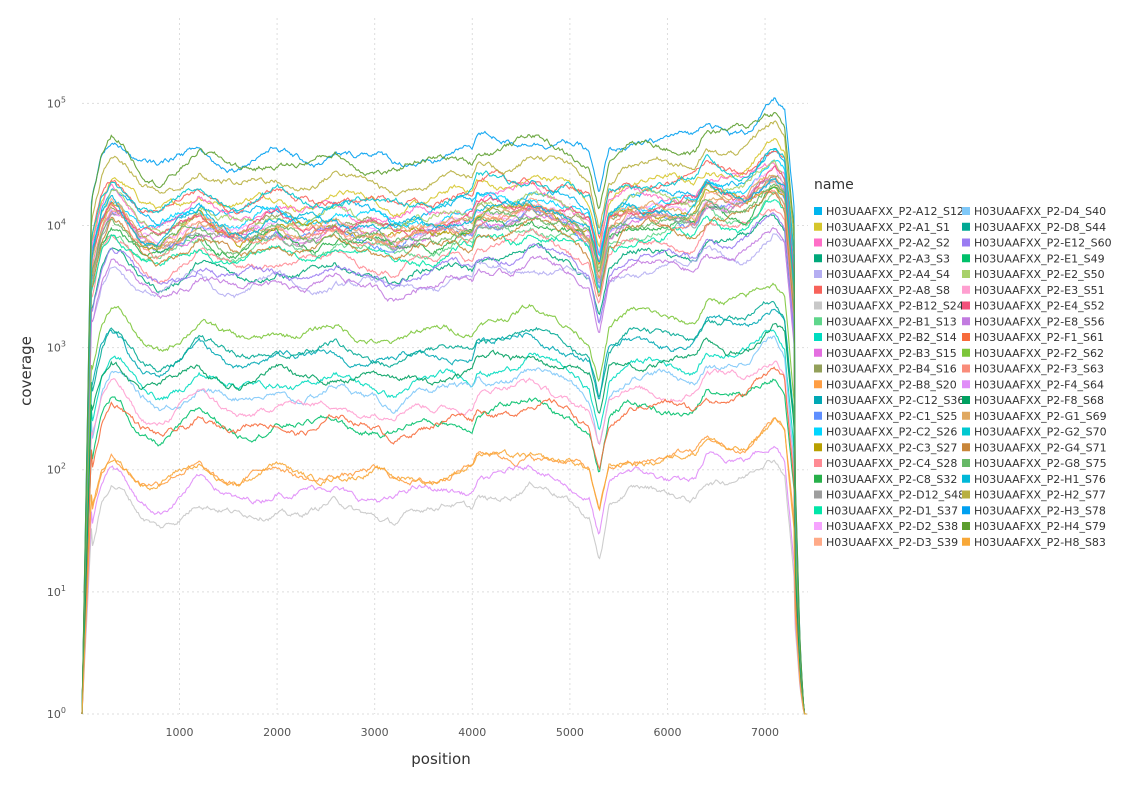  Describe the element at coordinates (56, 102) in the screenshot. I see `y-tick-label: 10⁵` at that location.